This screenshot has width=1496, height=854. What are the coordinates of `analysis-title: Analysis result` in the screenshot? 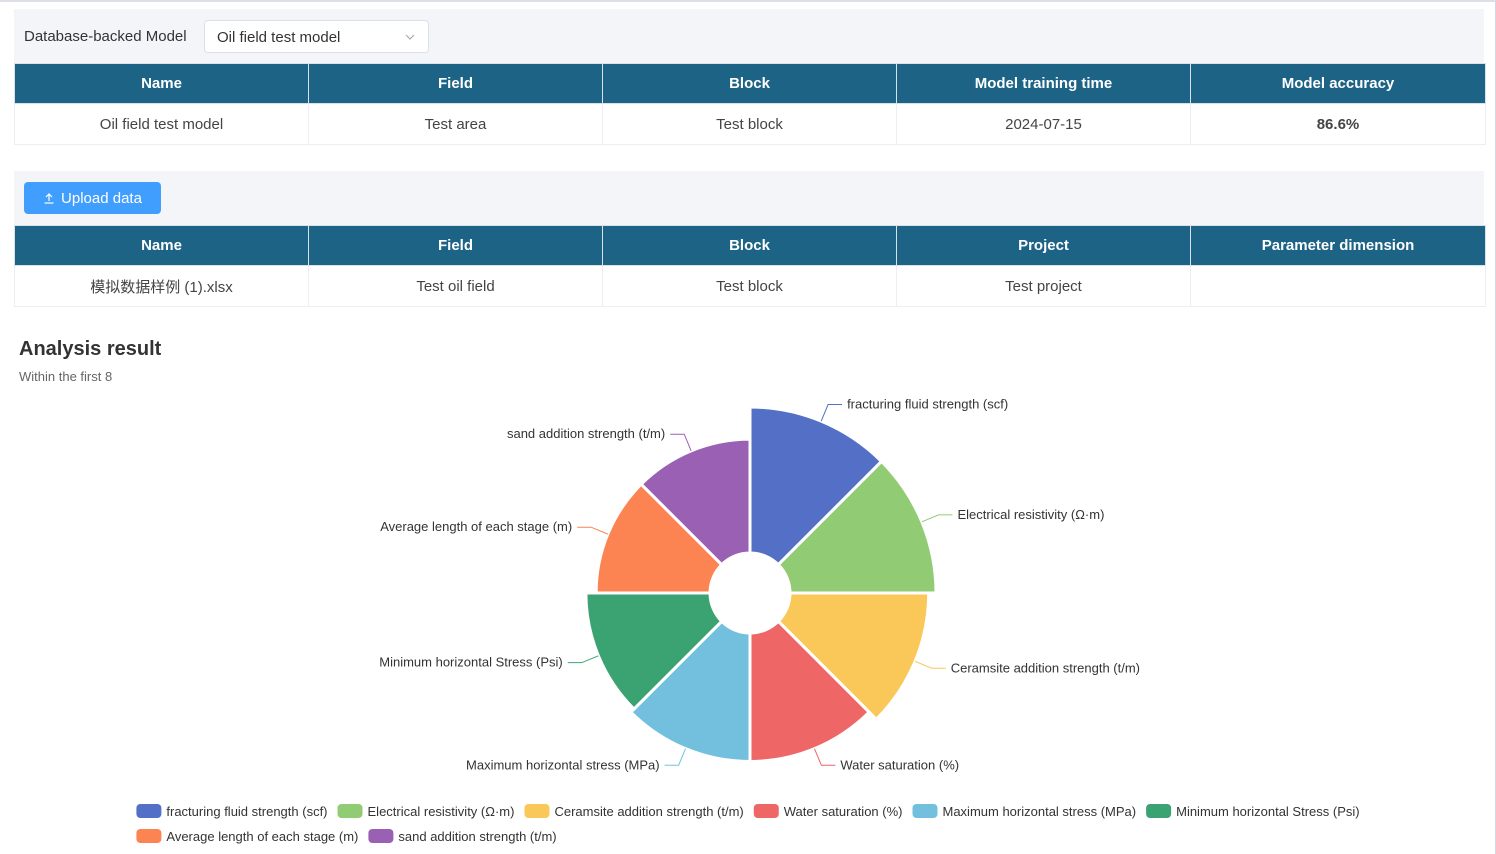 It's located at (90, 349).